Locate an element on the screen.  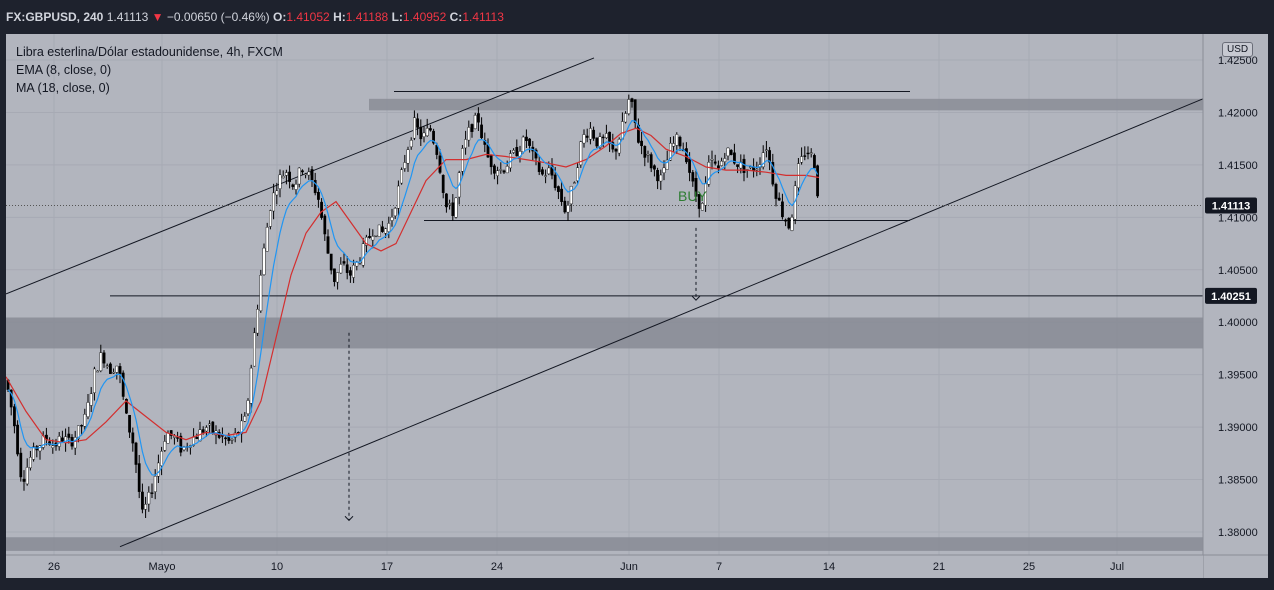
x-tick-label: 14 is located at coordinates (829, 567).